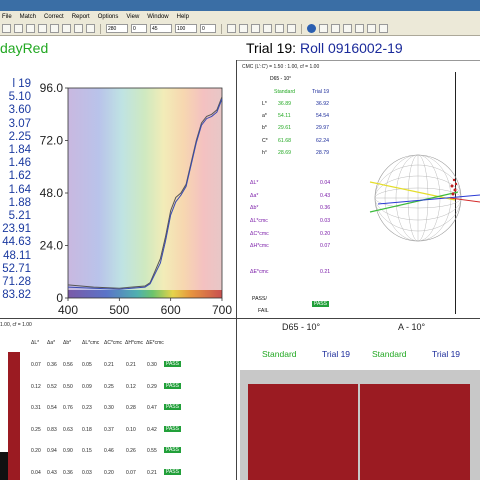  Describe the element at coordinates (161, 28) in the screenshot. I see `toolbar-field-3: 45` at that location.